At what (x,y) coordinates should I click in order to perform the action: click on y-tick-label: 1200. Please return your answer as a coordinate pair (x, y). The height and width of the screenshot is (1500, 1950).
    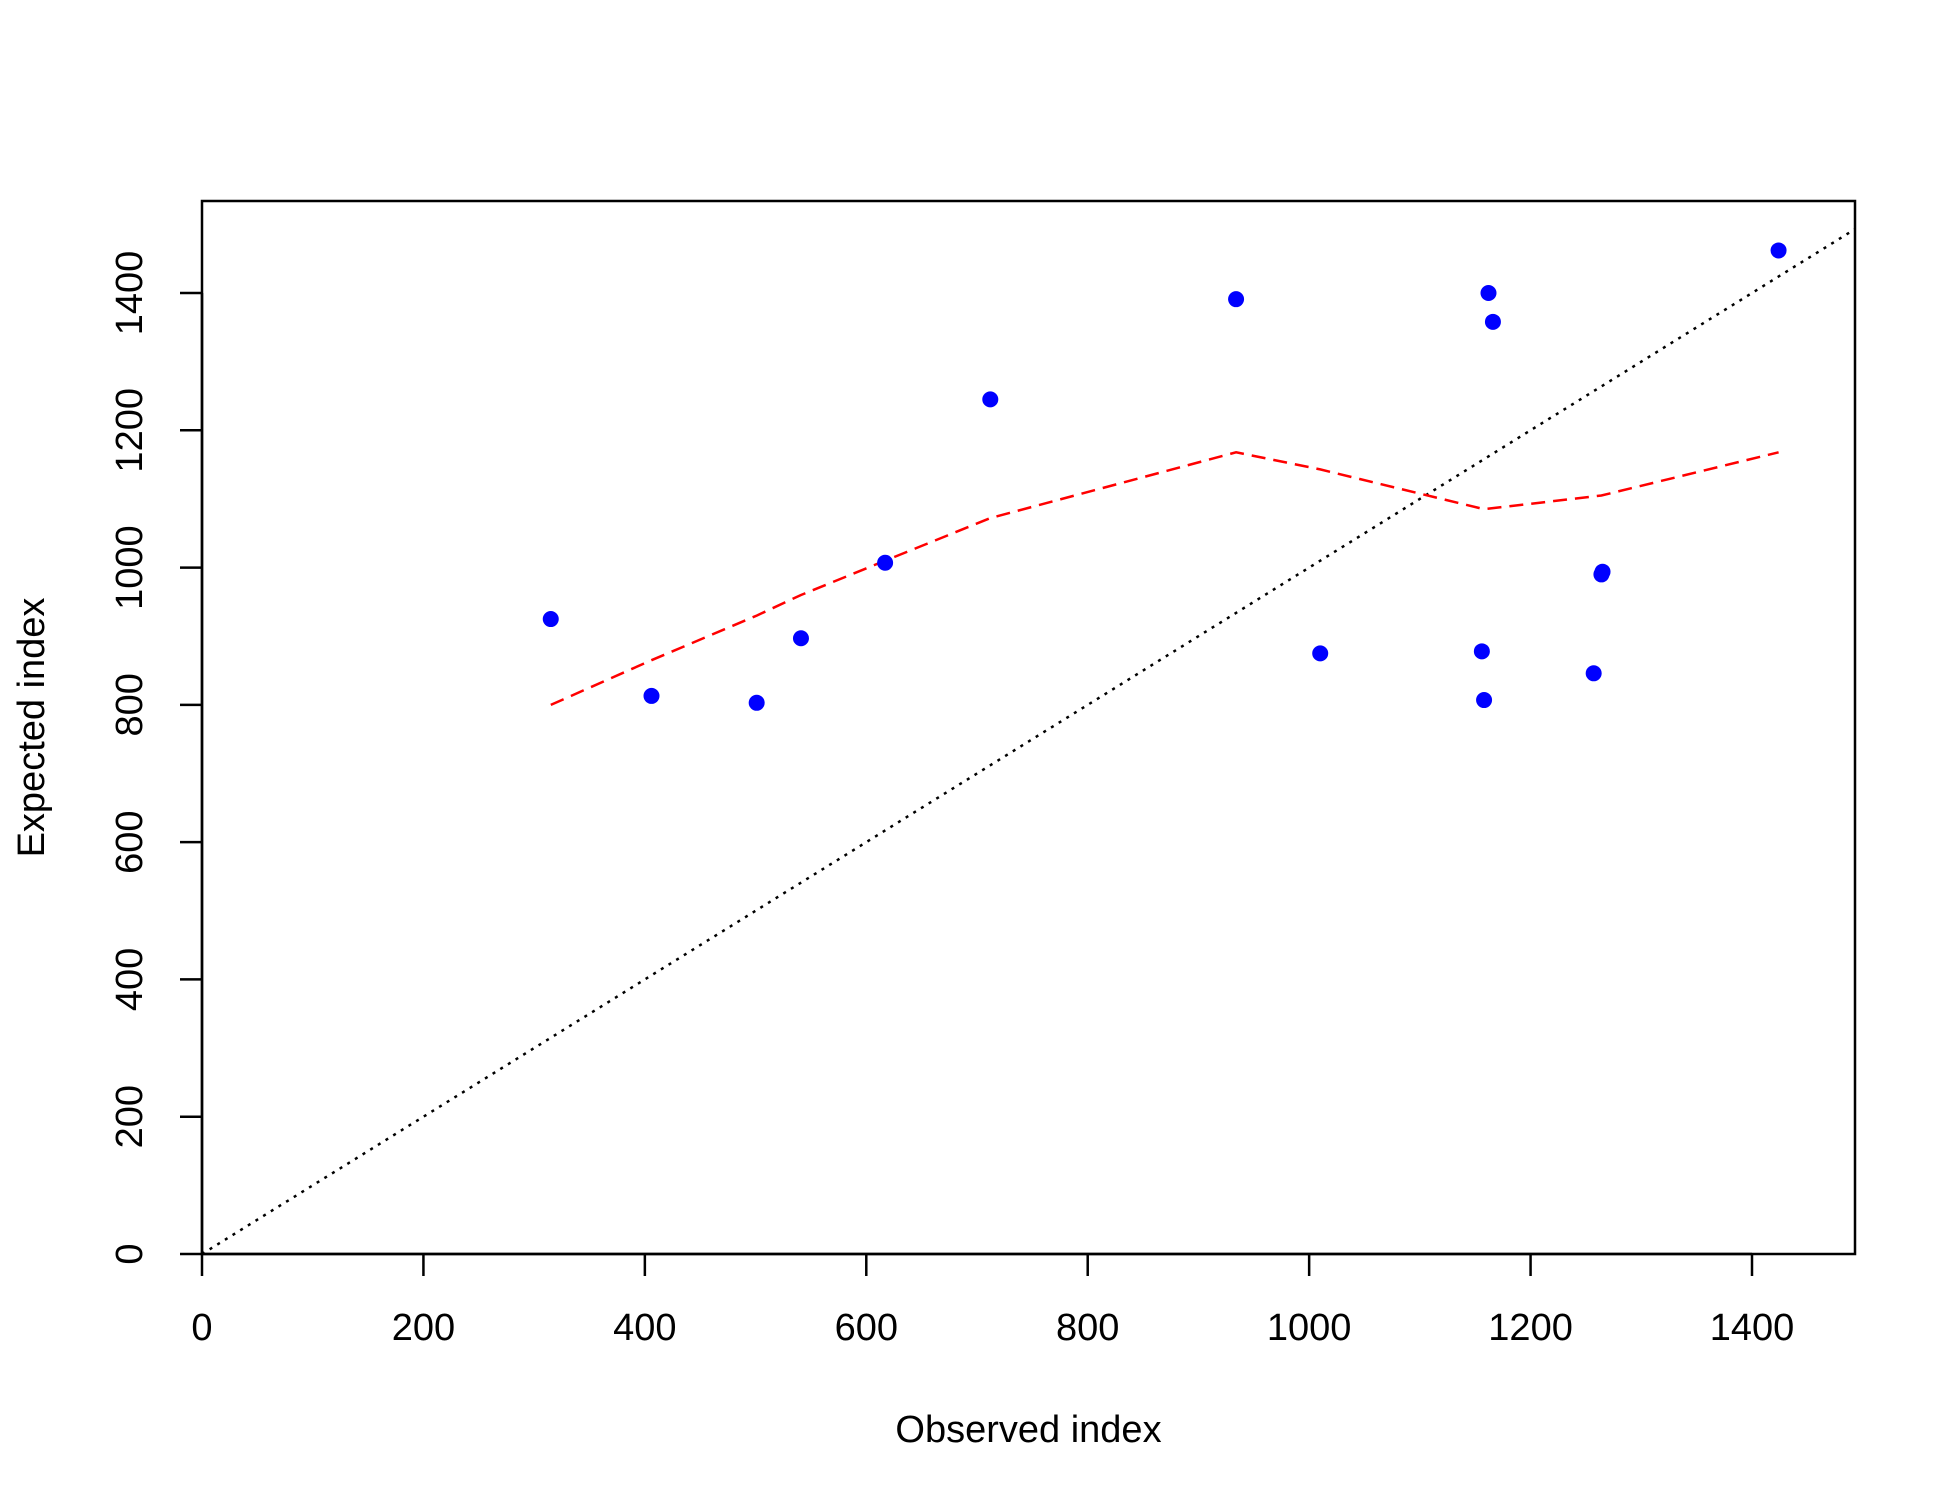
    Looking at the image, I should click on (130, 430).